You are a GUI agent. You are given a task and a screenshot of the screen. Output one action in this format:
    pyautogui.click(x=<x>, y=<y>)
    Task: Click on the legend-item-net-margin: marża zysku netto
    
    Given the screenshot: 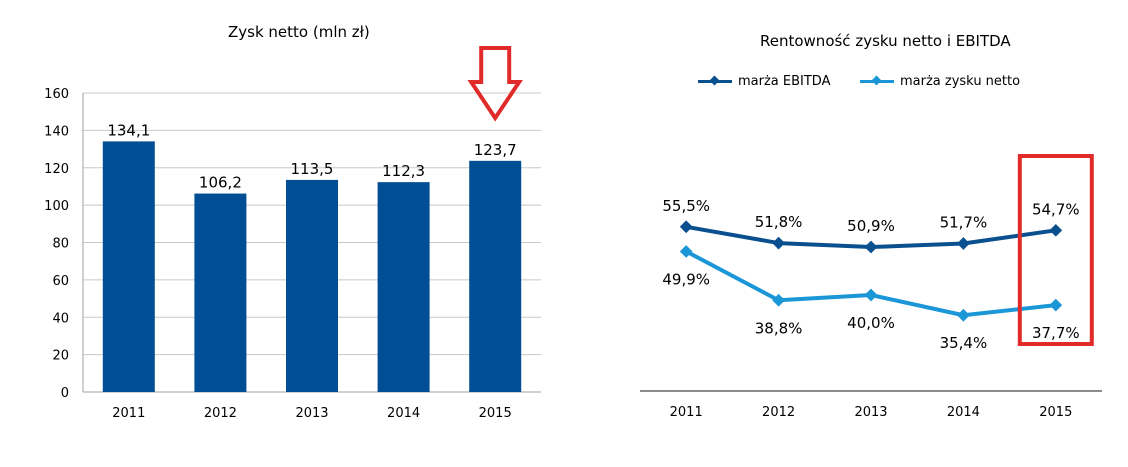 What is the action you would take?
    pyautogui.click(x=940, y=81)
    